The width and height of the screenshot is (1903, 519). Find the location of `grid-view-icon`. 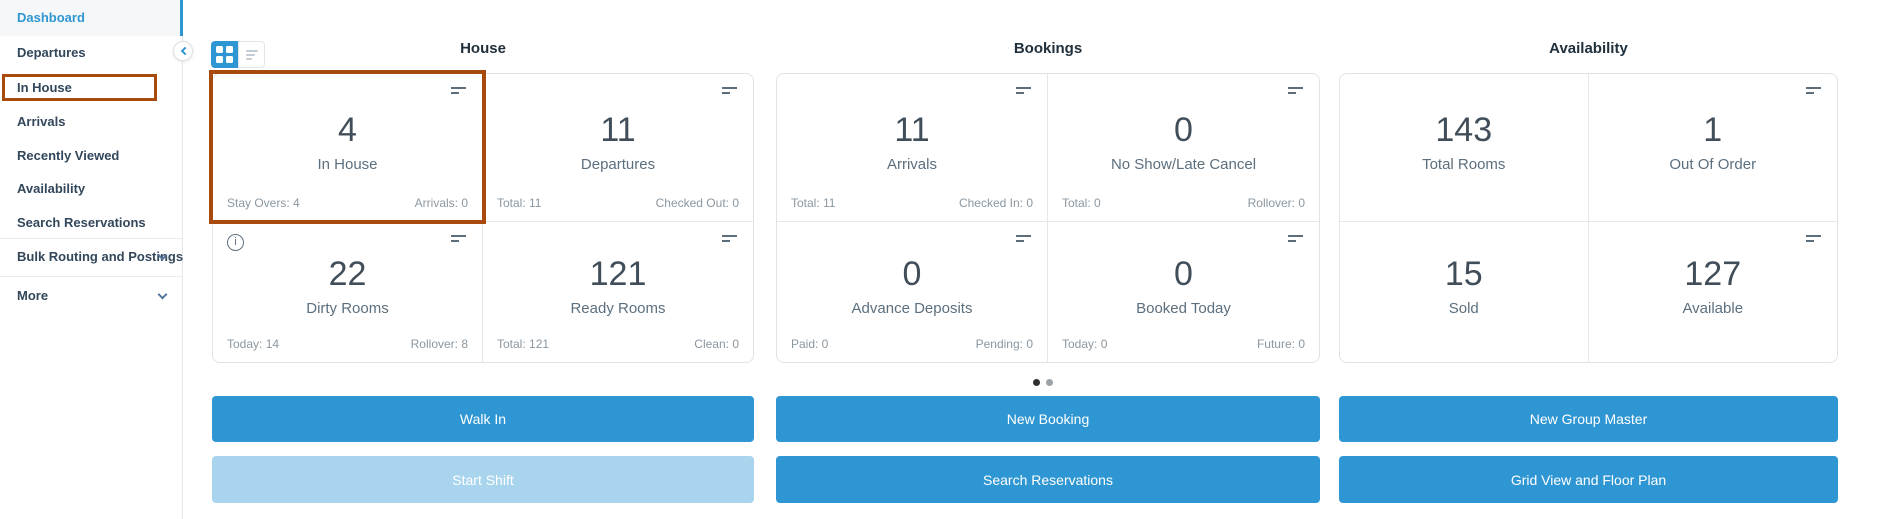

grid-view-icon is located at coordinates (224, 54).